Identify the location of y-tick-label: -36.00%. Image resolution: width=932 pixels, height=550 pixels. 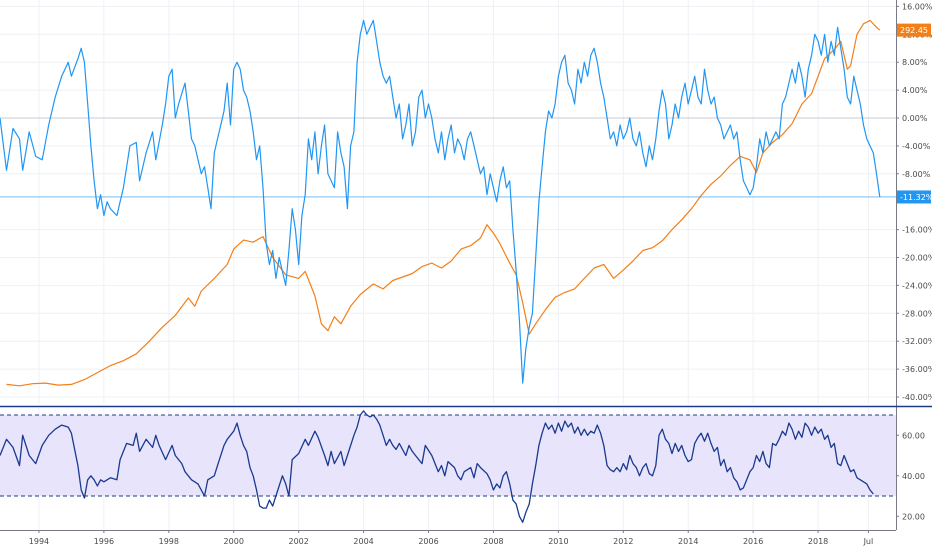
(917, 369).